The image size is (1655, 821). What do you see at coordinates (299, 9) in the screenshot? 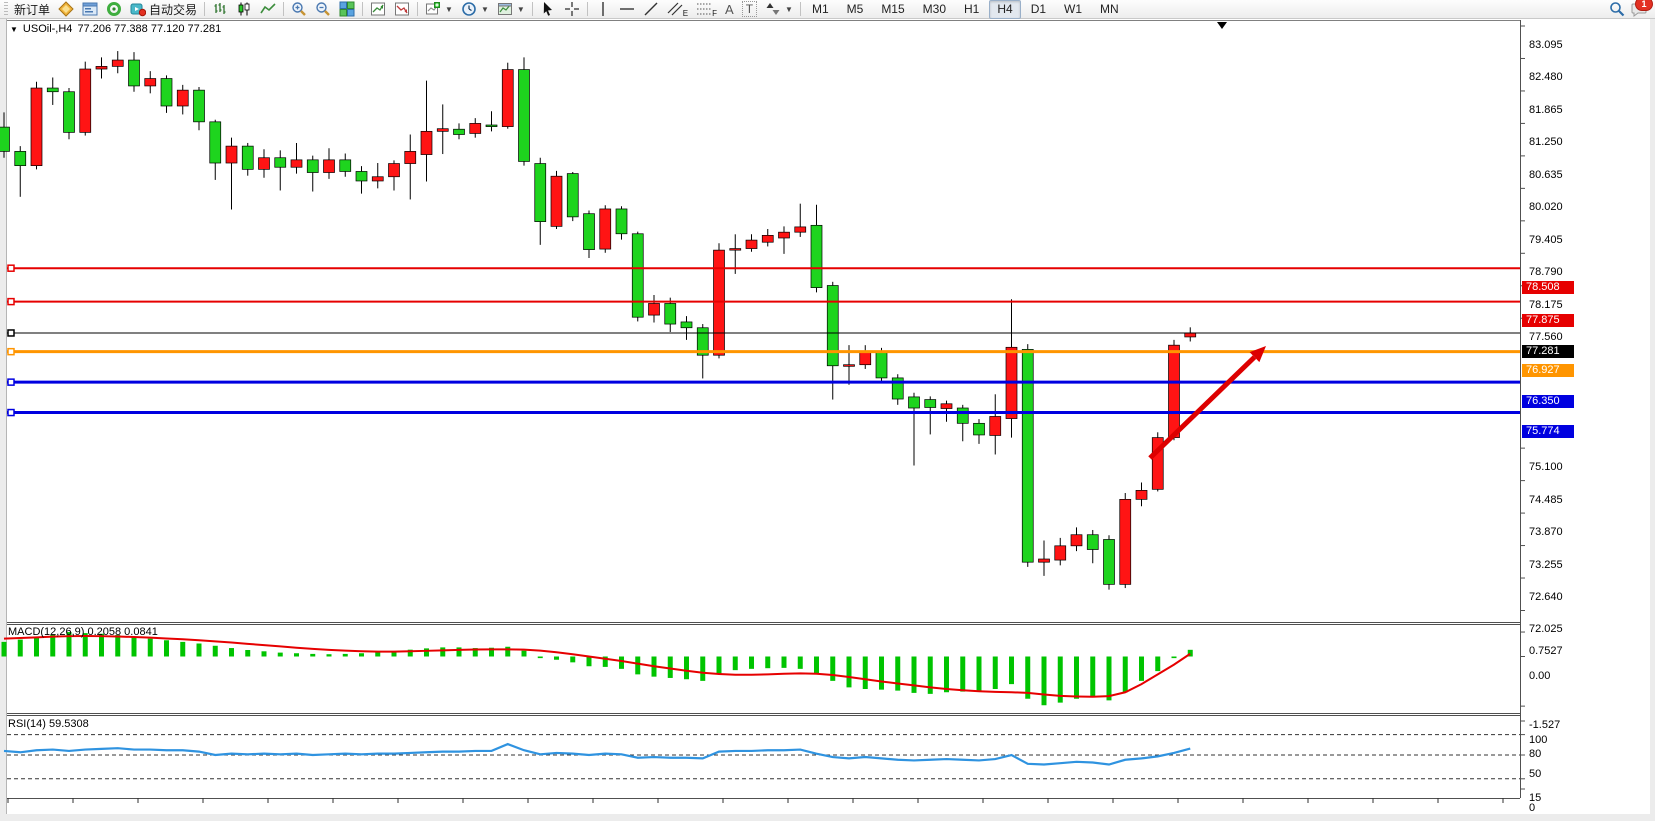
I see `zoom-in-button` at bounding box center [299, 9].